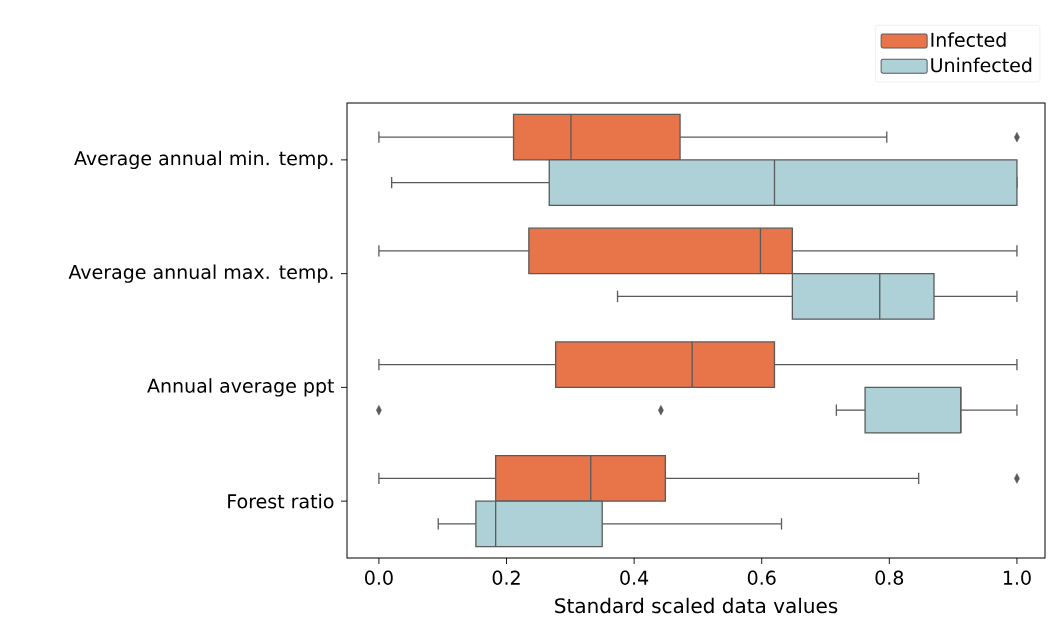  What do you see at coordinates (761, 577) in the screenshot?
I see `x-tick-label: 0.6` at bounding box center [761, 577].